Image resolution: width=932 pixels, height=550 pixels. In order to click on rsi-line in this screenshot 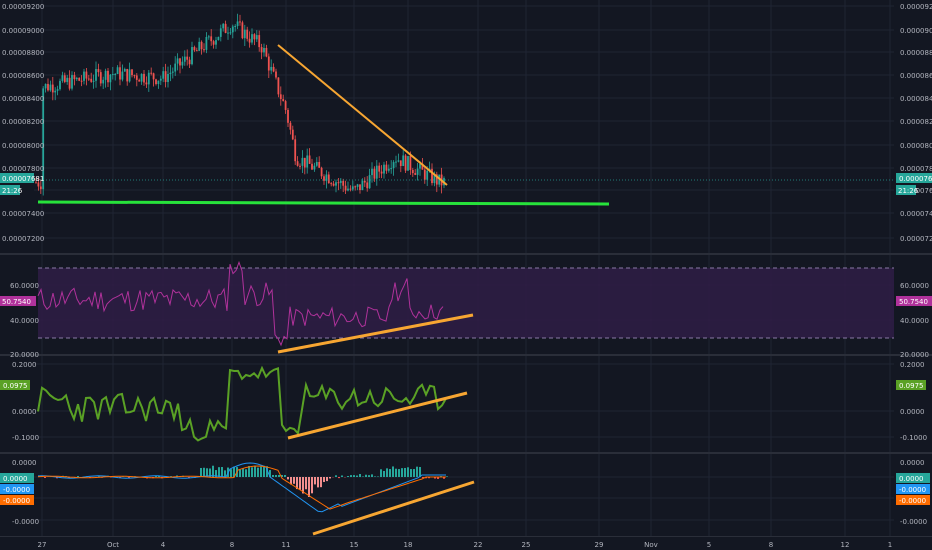, I will do `click(240, 303)`.